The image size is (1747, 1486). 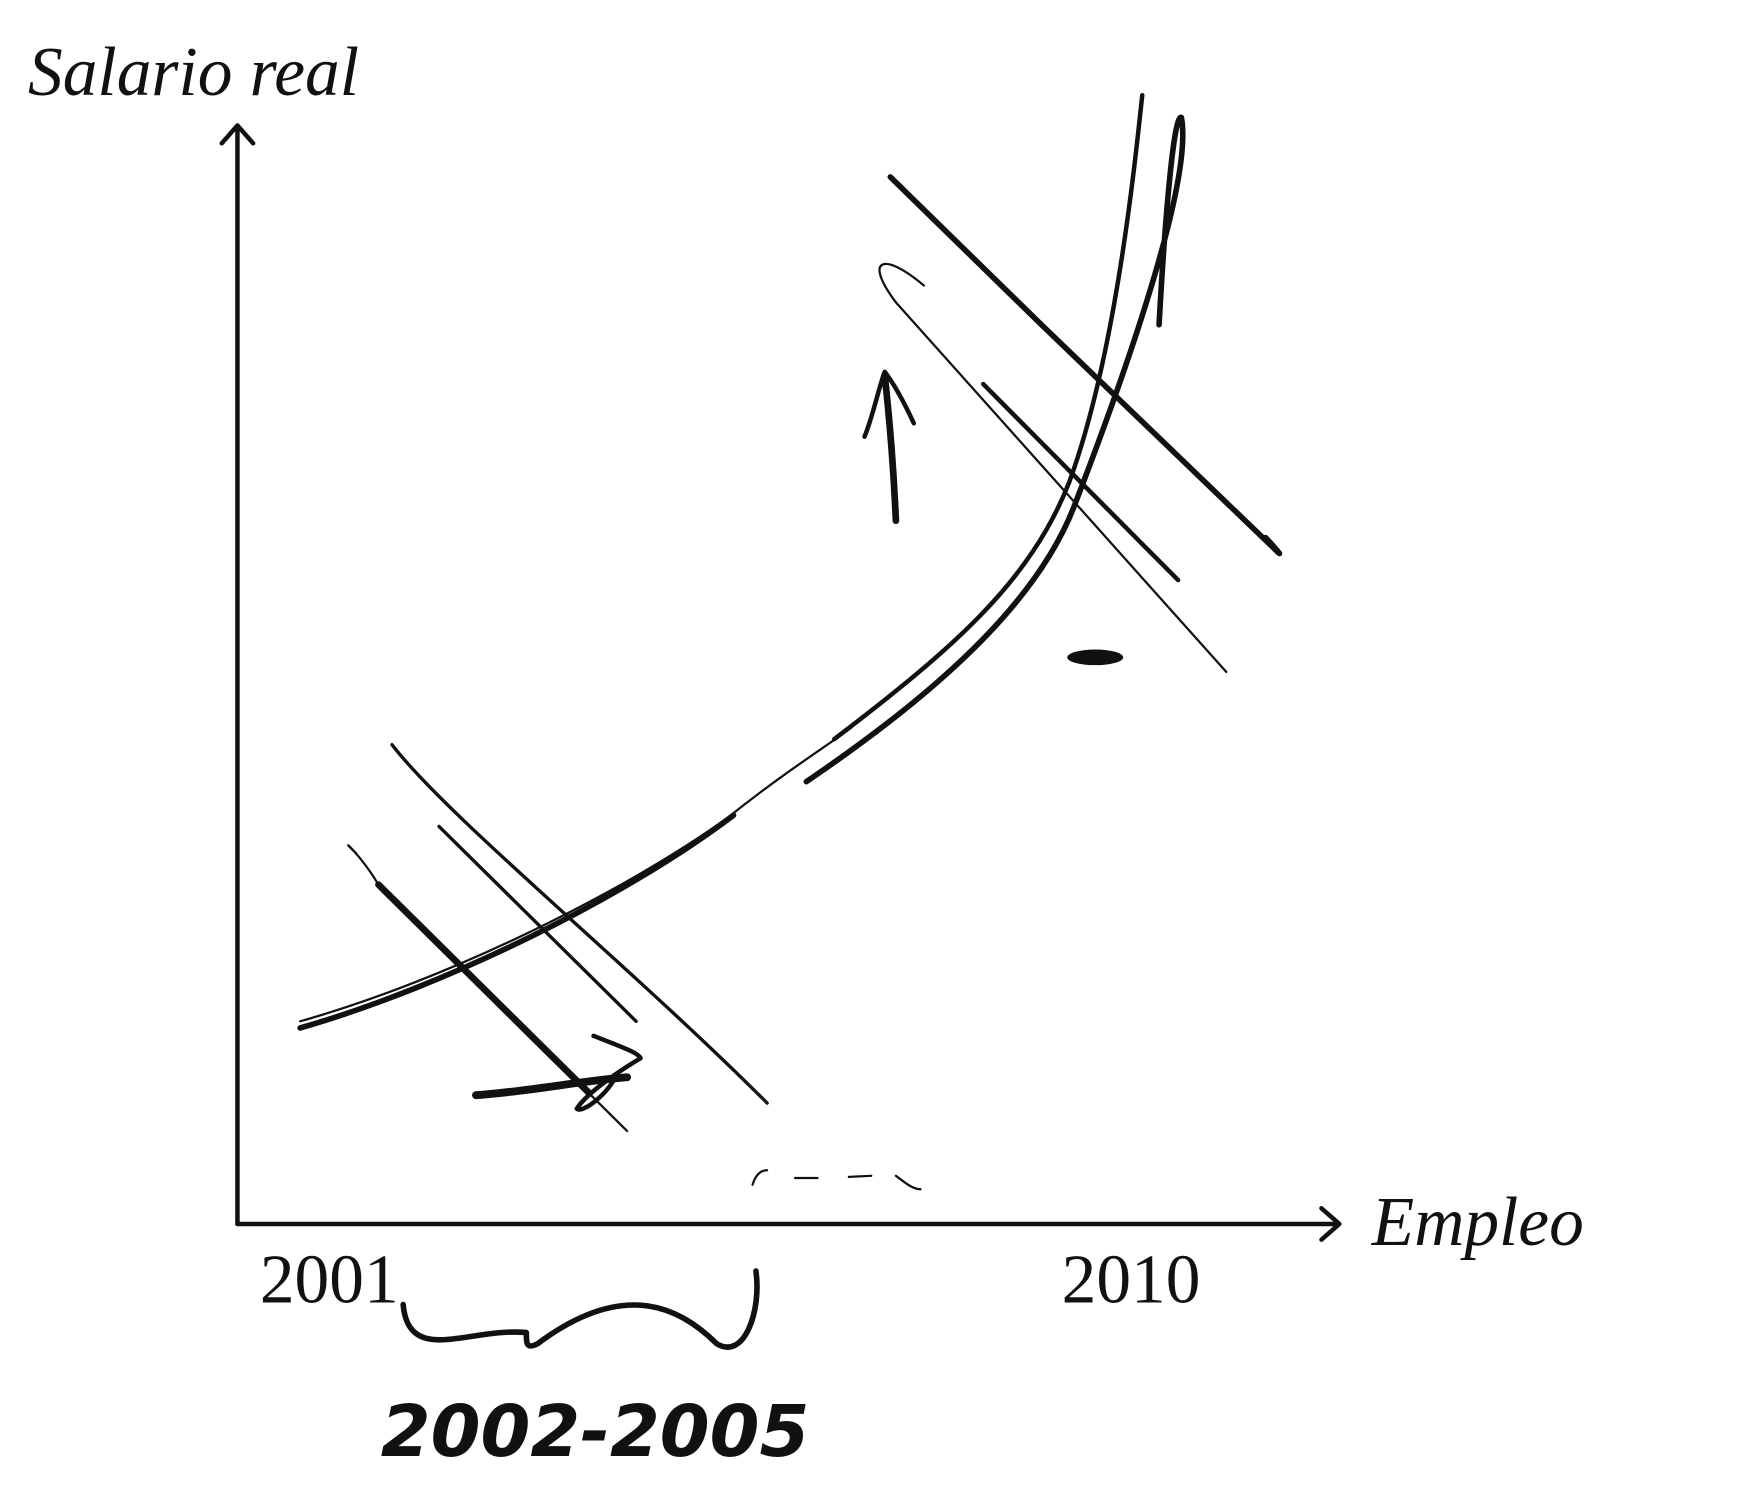 I want to click on x-axis-label: Empleo, so click(x=1477, y=1222).